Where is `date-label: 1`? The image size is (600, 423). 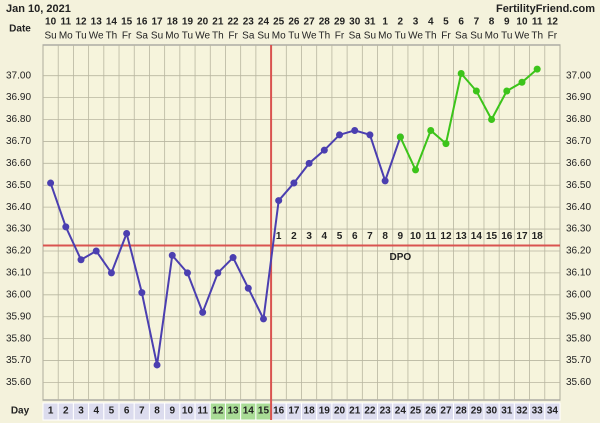
date-label: 1 is located at coordinates (385, 22).